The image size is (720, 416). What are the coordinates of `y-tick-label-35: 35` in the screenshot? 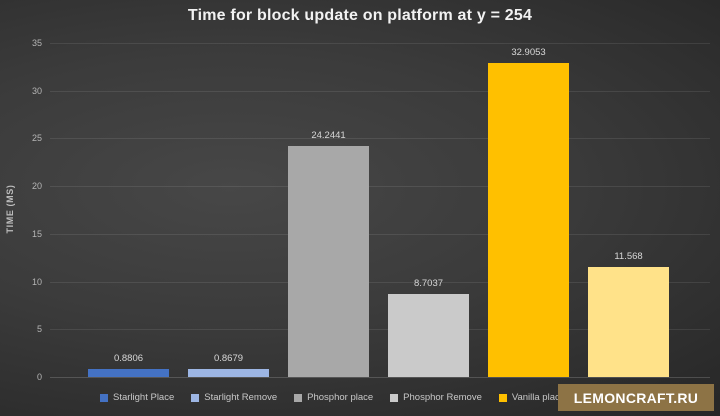 It's located at (36, 43).